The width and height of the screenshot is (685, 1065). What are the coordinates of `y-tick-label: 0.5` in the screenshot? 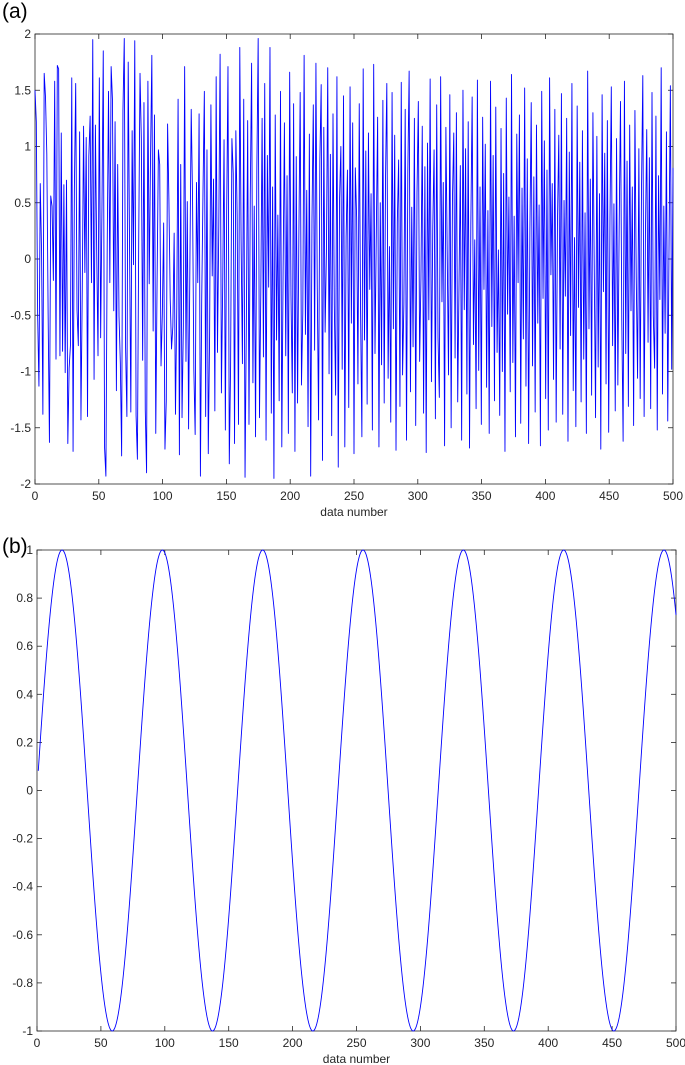 It's located at (22, 203).